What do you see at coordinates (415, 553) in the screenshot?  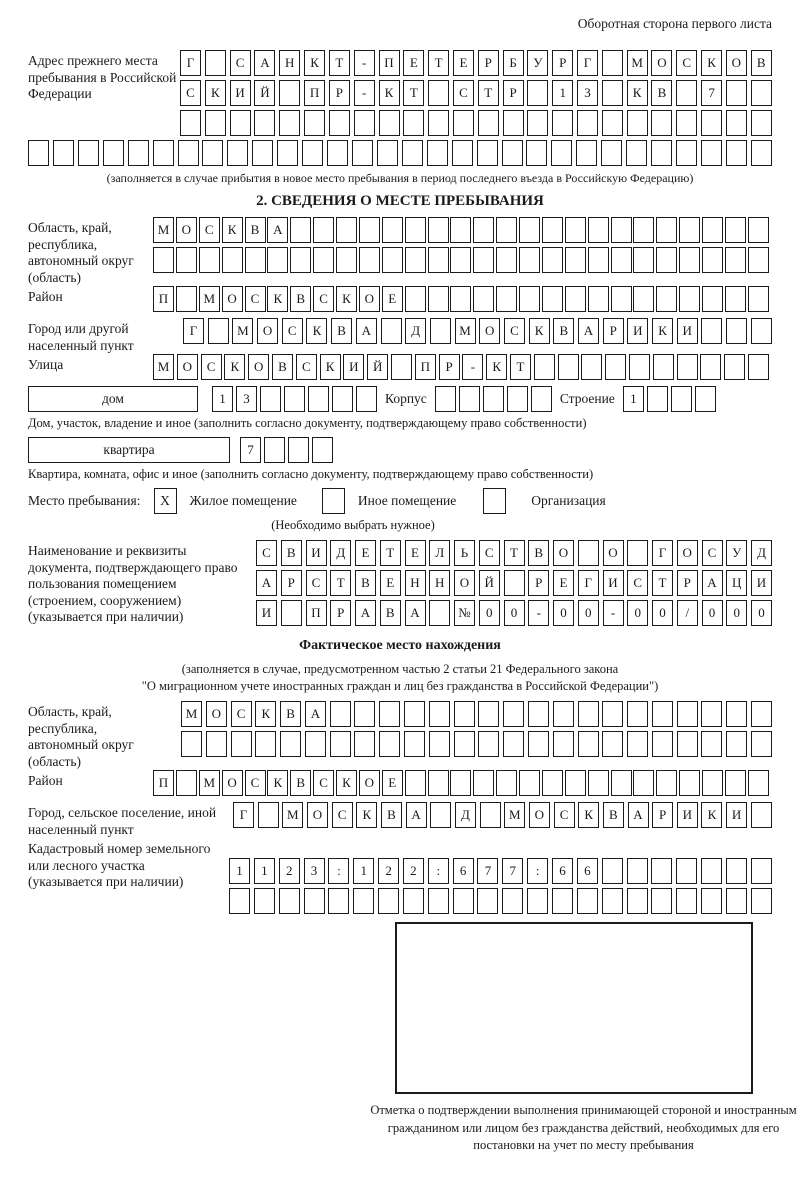 I see `char-box: Е` at bounding box center [415, 553].